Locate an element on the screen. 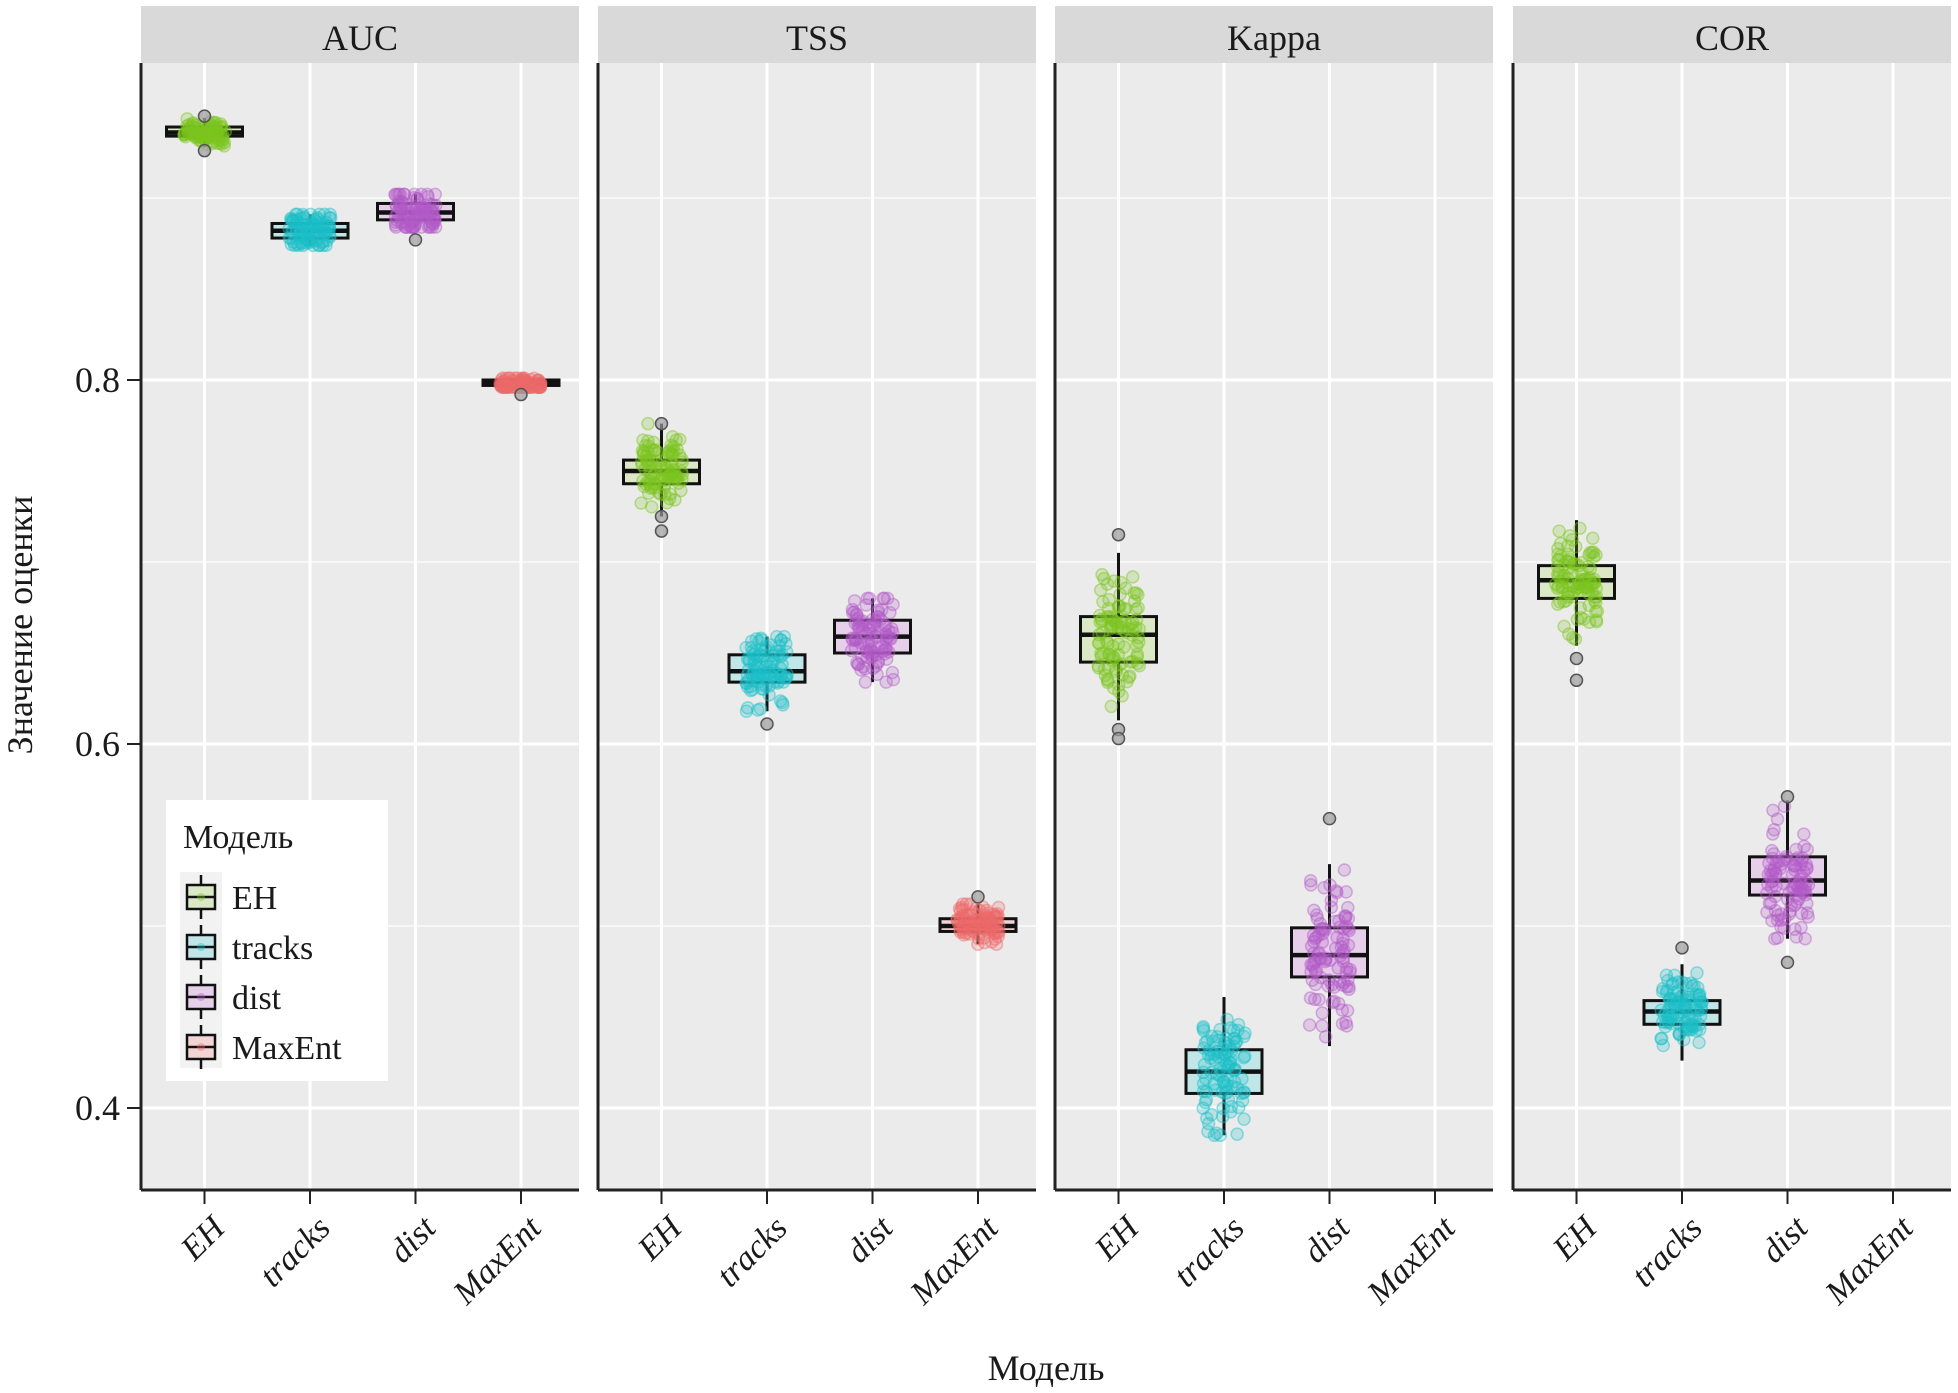 The image size is (1958, 1393). legend-key-point is located at coordinates (201, 897).